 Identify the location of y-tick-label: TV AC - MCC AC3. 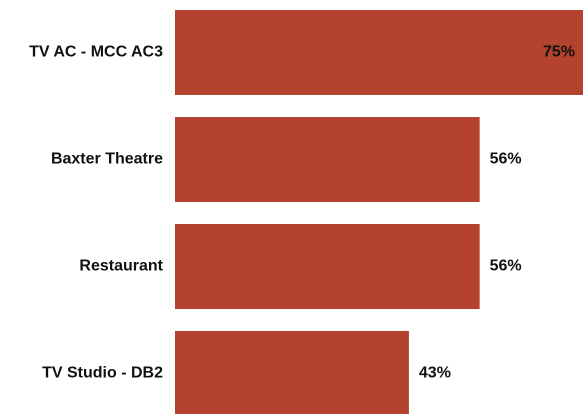
(96, 52).